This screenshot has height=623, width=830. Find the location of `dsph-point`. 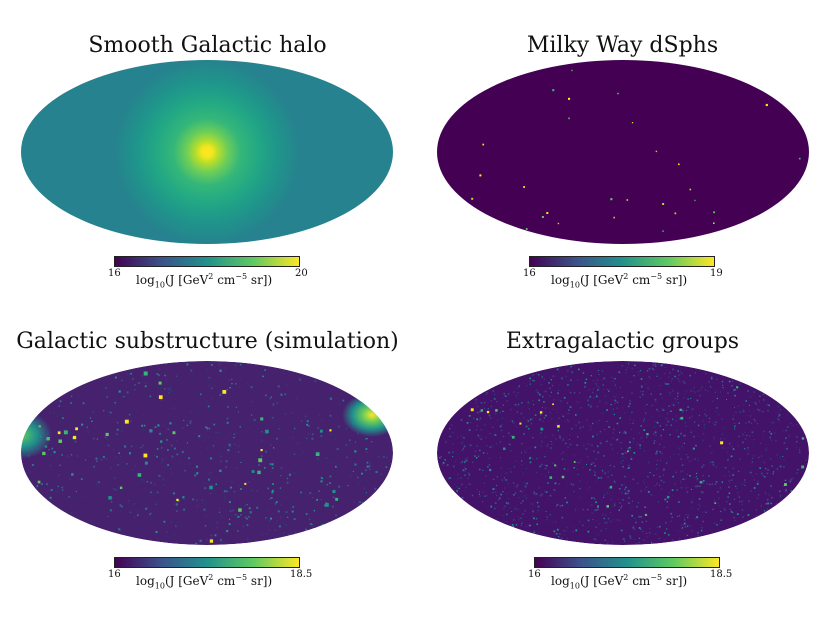

dsph-point is located at coordinates (553, 90).